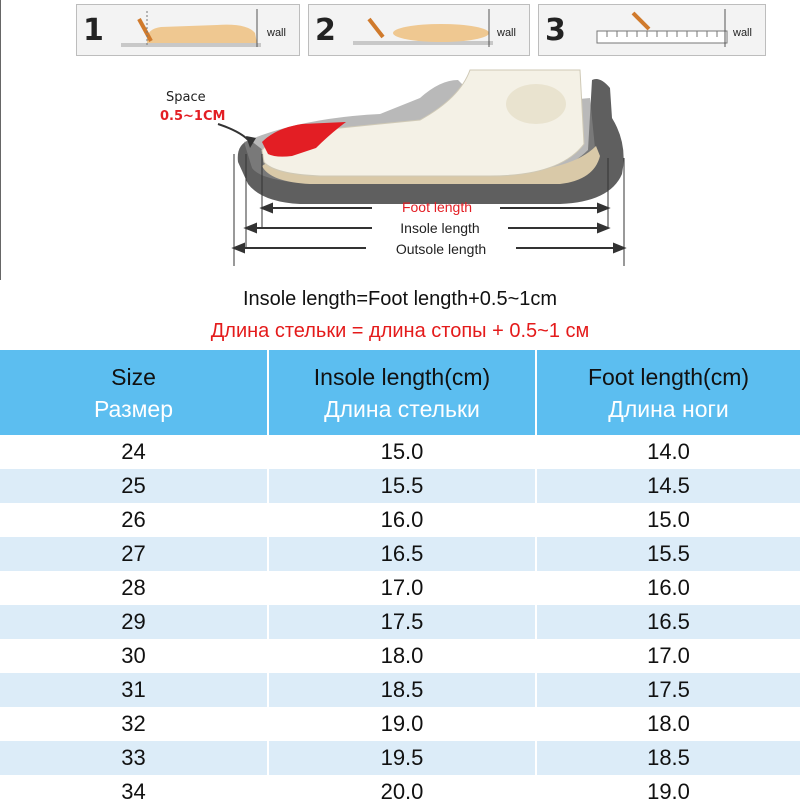 Image resolution: width=800 pixels, height=810 pixels. I want to click on measurement-steps: 1 wall 2 wall 3, so click(421, 30).